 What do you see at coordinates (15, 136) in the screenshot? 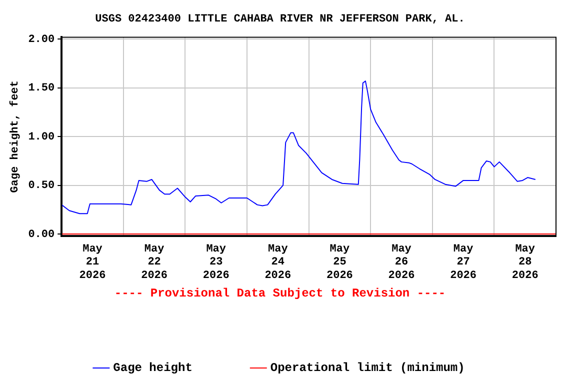
I see `y-axis-title: Gage height, feet` at bounding box center [15, 136].